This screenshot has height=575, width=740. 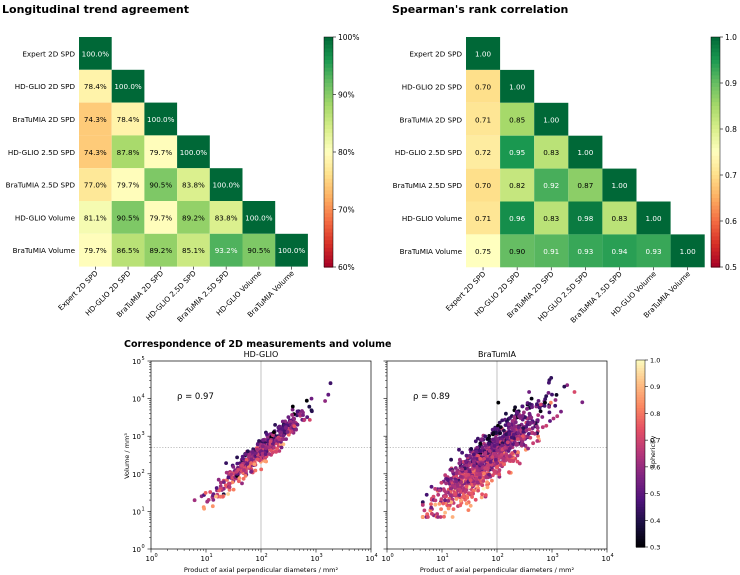 I want to click on colorbar-tick-label: 60%, so click(x=346, y=267).